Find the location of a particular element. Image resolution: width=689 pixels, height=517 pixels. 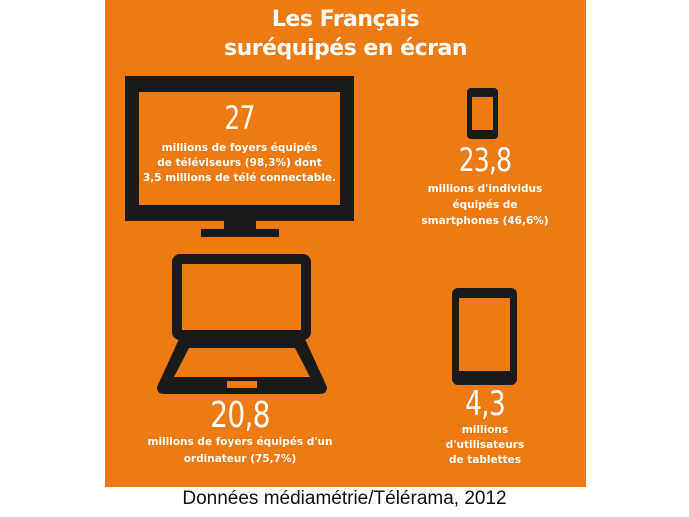

tv-screen is located at coordinates (239, 148).